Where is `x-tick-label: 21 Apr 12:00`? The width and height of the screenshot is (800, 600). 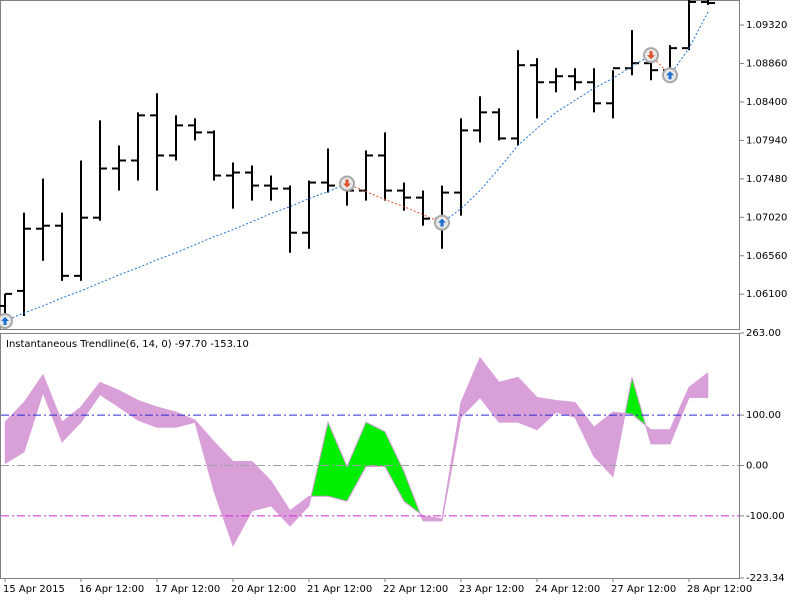 x-tick-label: 21 Apr 12:00 is located at coordinates (339, 589).